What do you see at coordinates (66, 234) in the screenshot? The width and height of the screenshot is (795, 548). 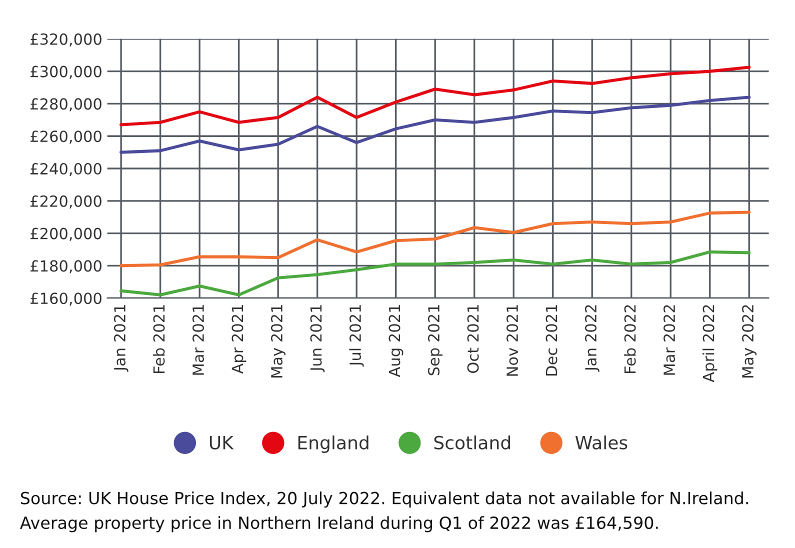 I see `y-tick-label: £200,000` at bounding box center [66, 234].